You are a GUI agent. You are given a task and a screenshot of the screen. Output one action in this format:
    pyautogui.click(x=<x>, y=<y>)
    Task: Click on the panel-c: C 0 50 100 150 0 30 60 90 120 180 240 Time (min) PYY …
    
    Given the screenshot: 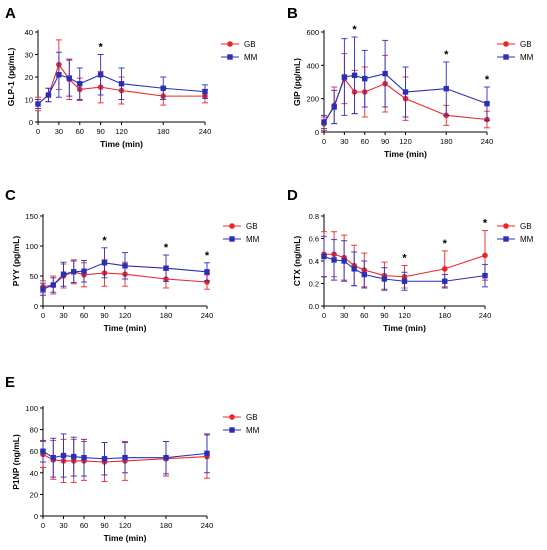 What is the action you would take?
    pyautogui.click(x=132, y=260)
    